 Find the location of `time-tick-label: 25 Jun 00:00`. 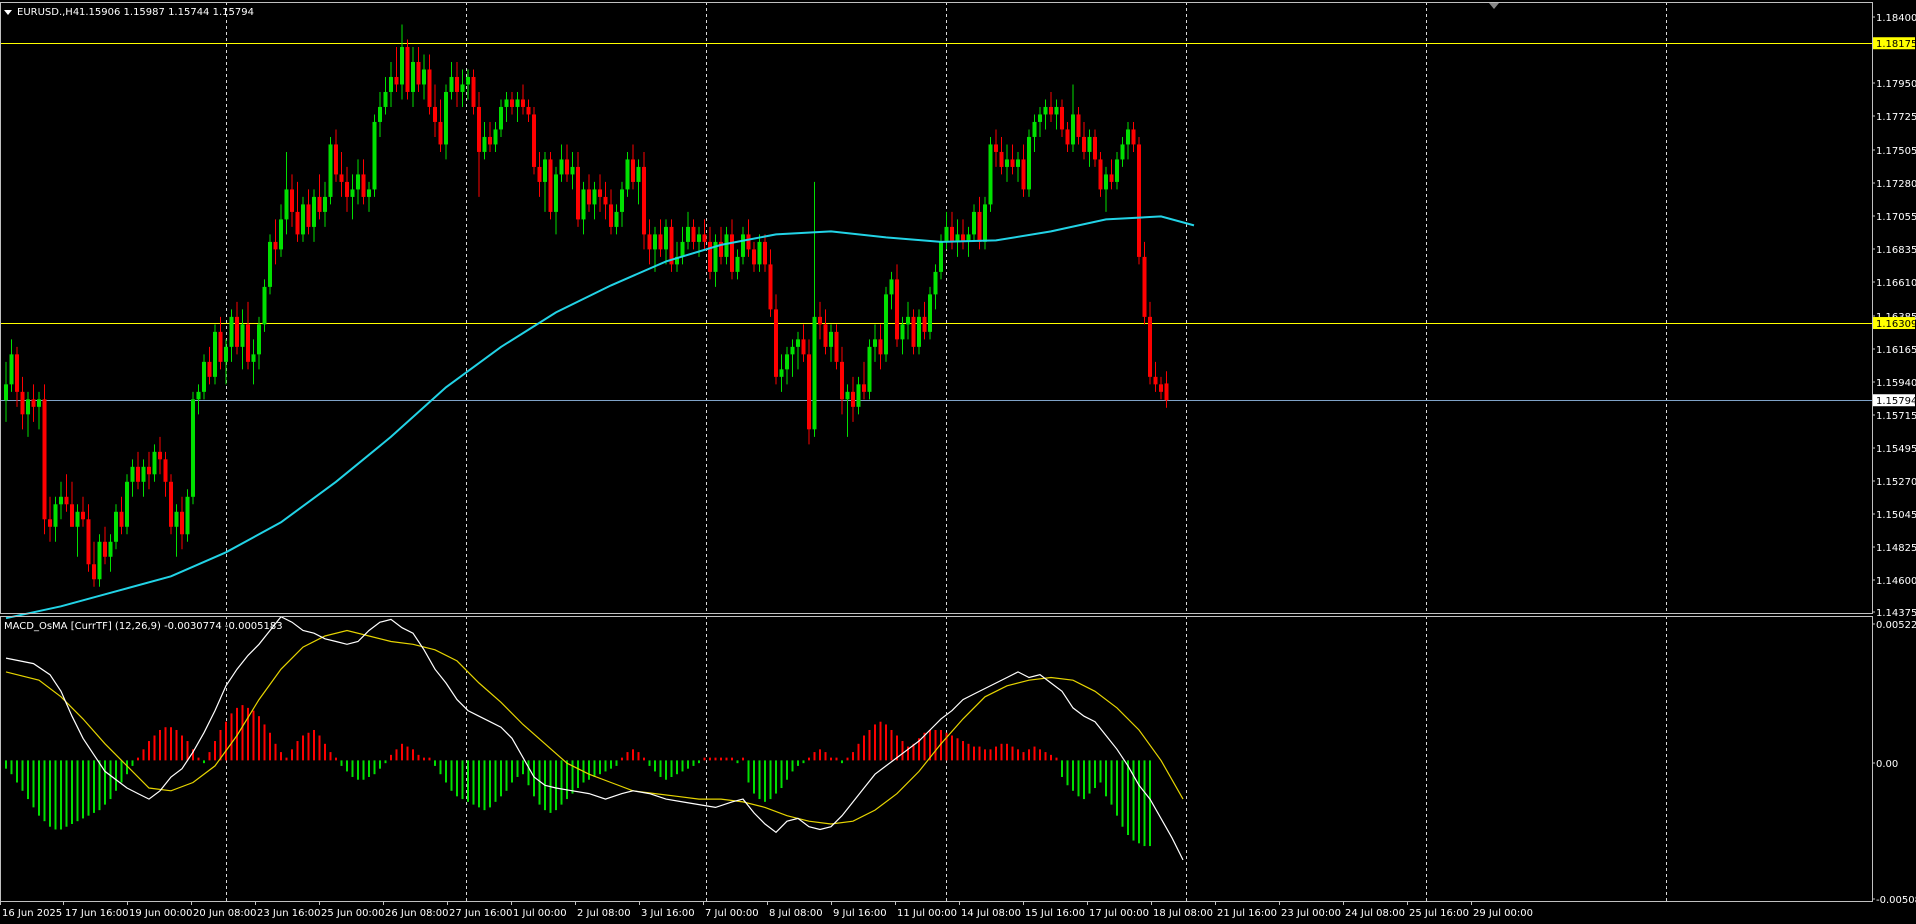

time-tick-label: 25 Jun 00:00 is located at coordinates (353, 913).